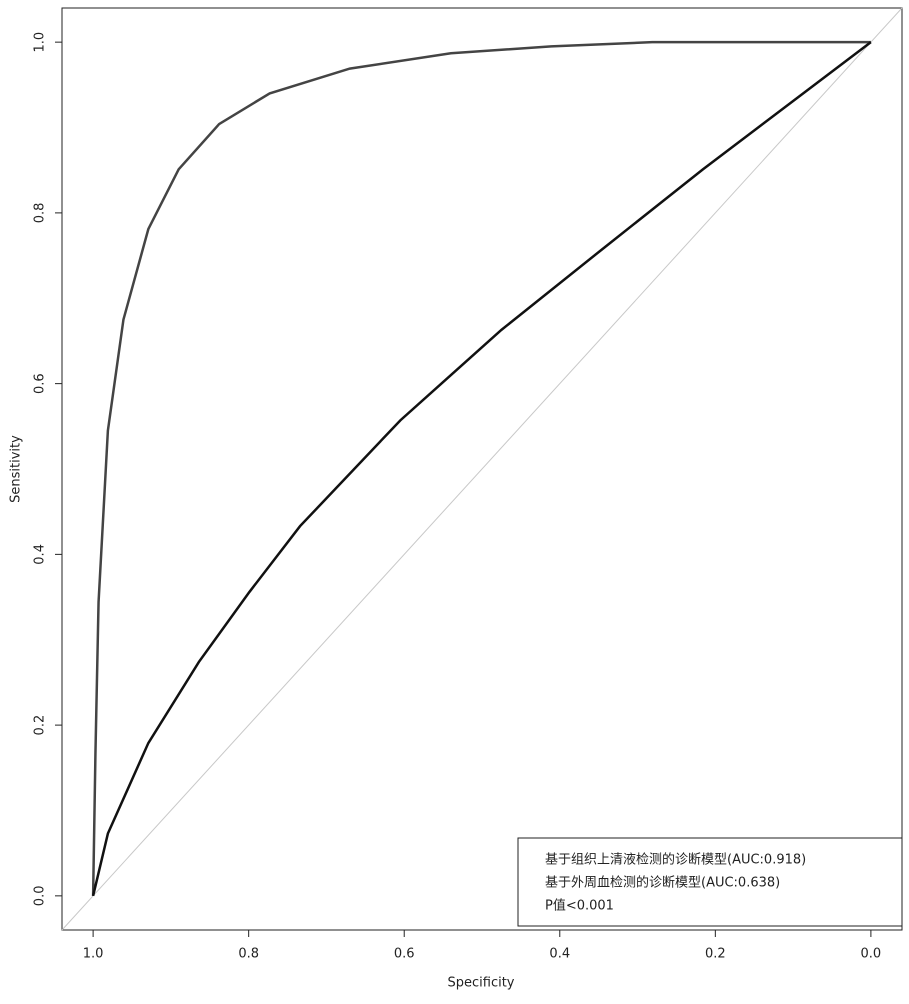  Describe the element at coordinates (40, 725) in the screenshot. I see `y-tick-label: 0.2` at that location.